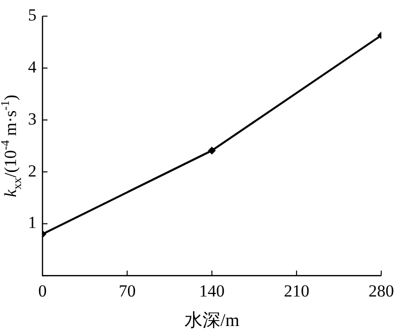 This screenshot has width=400, height=332. I want to click on y-tick-label: 1, so click(32, 222).